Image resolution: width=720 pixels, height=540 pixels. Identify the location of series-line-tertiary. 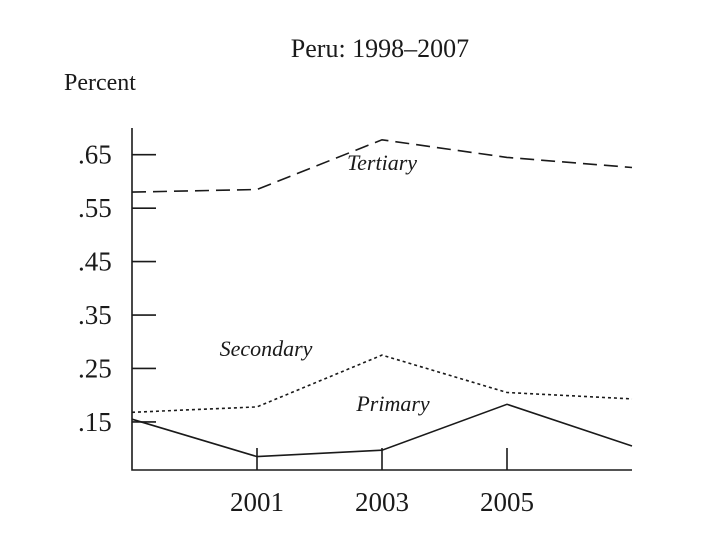
(382, 165).